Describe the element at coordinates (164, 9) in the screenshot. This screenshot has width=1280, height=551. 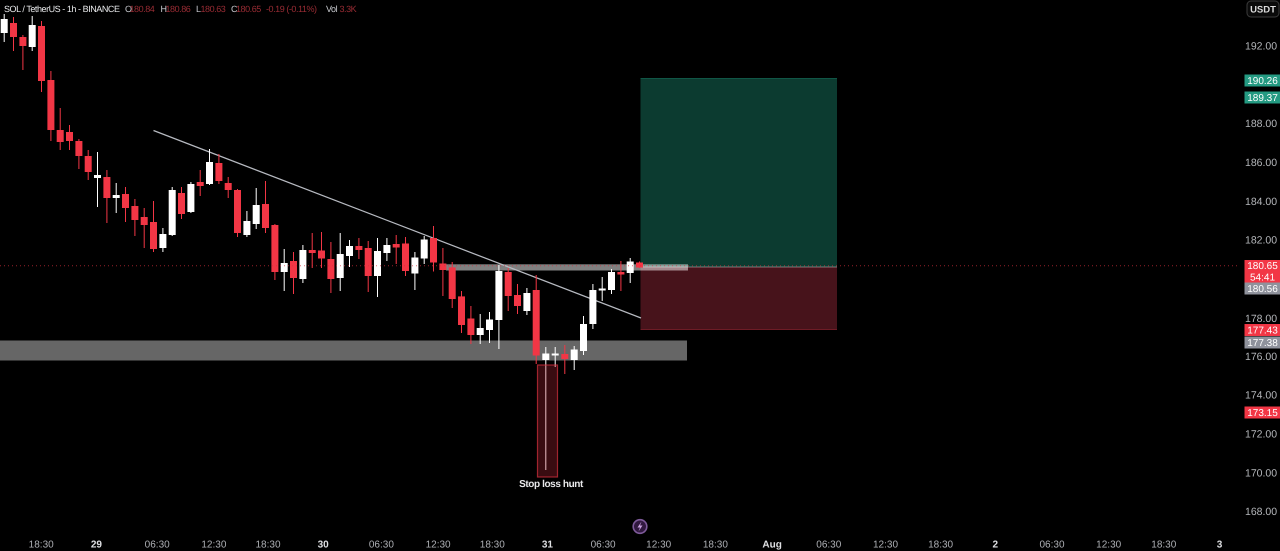
I see `svg-text: H` at that location.